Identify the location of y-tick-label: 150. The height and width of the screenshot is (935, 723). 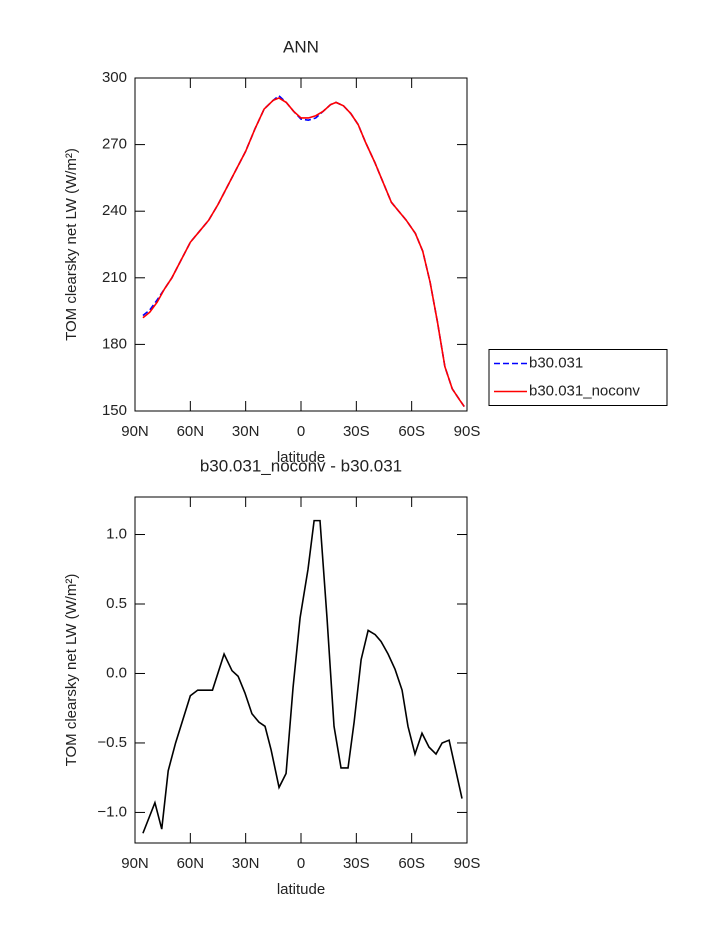
(114, 410).